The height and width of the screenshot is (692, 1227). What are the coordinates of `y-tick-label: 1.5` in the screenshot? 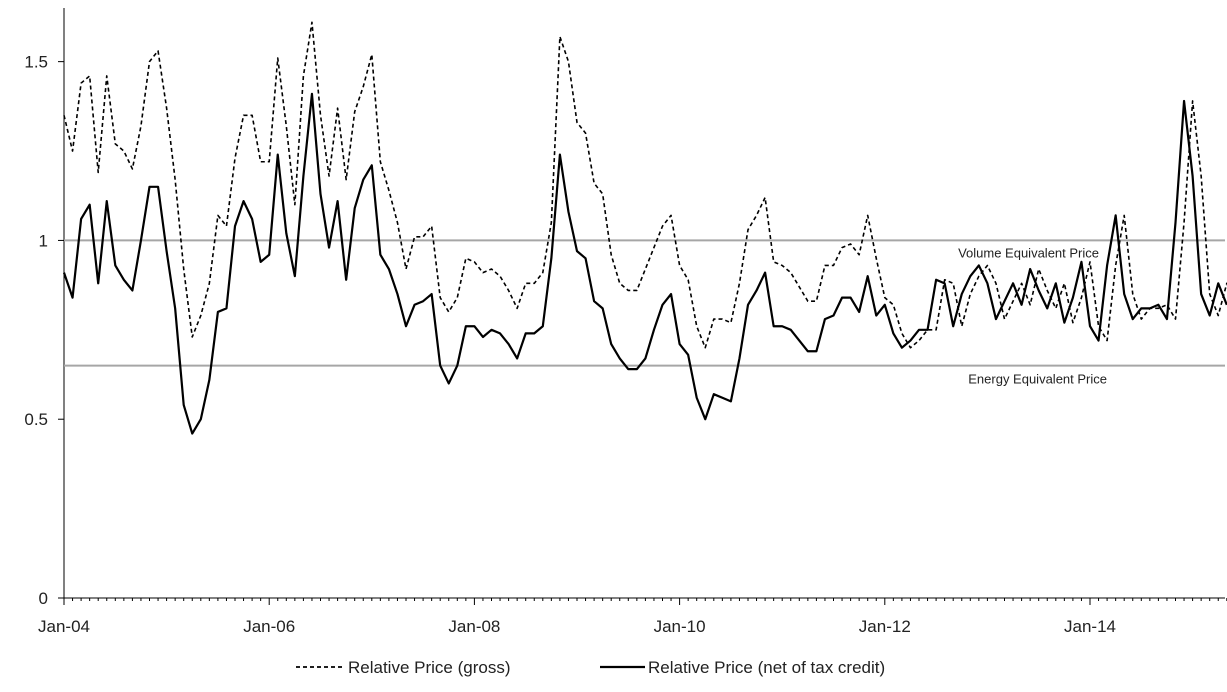 It's located at (36, 62).